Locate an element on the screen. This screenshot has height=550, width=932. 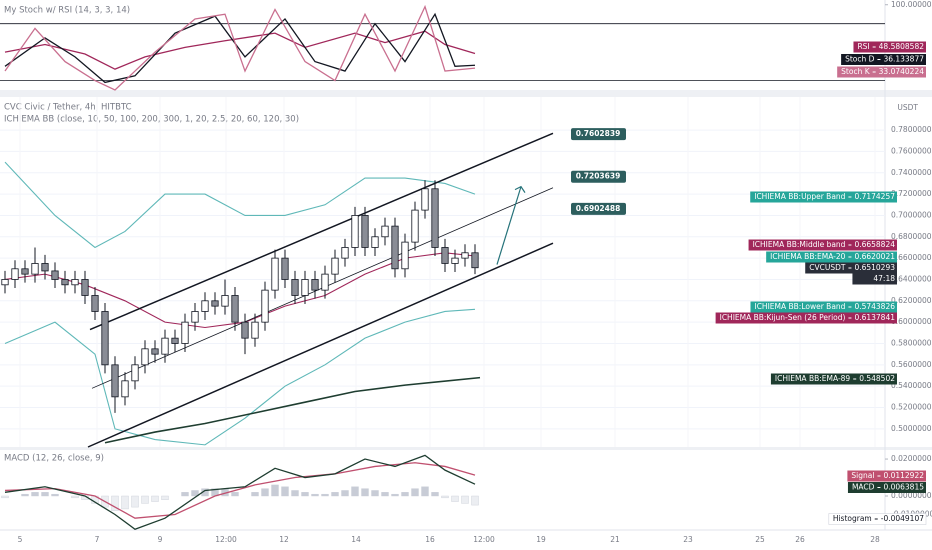
legend-name: Stoch D is located at coordinates (860, 59).